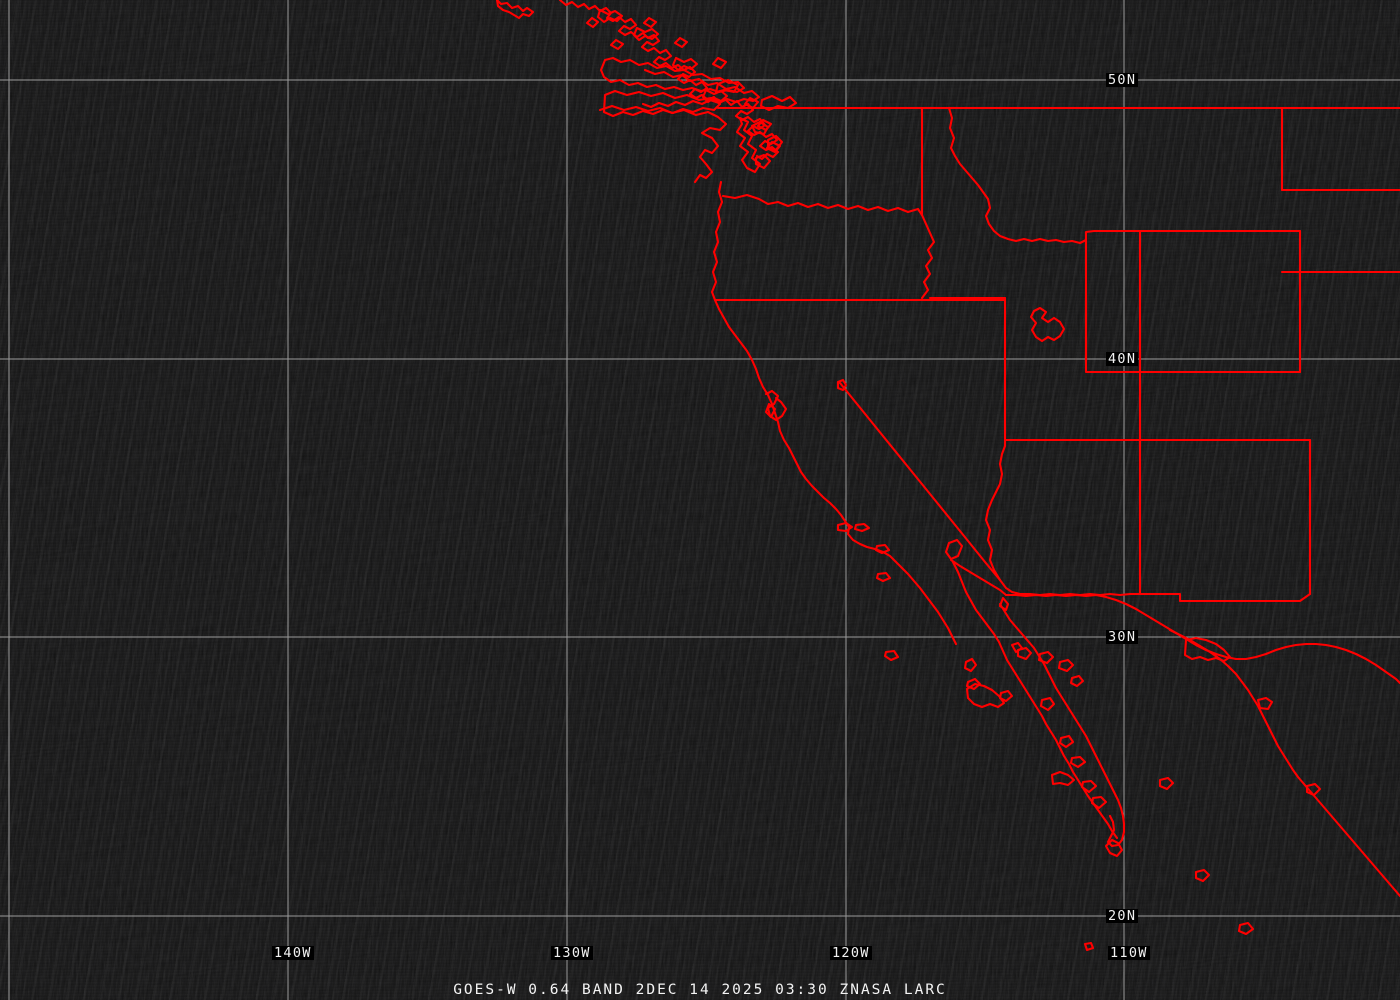 This screenshot has height=1000, width=1400. I want to click on caption-source: NASA LARC, so click(898, 990).